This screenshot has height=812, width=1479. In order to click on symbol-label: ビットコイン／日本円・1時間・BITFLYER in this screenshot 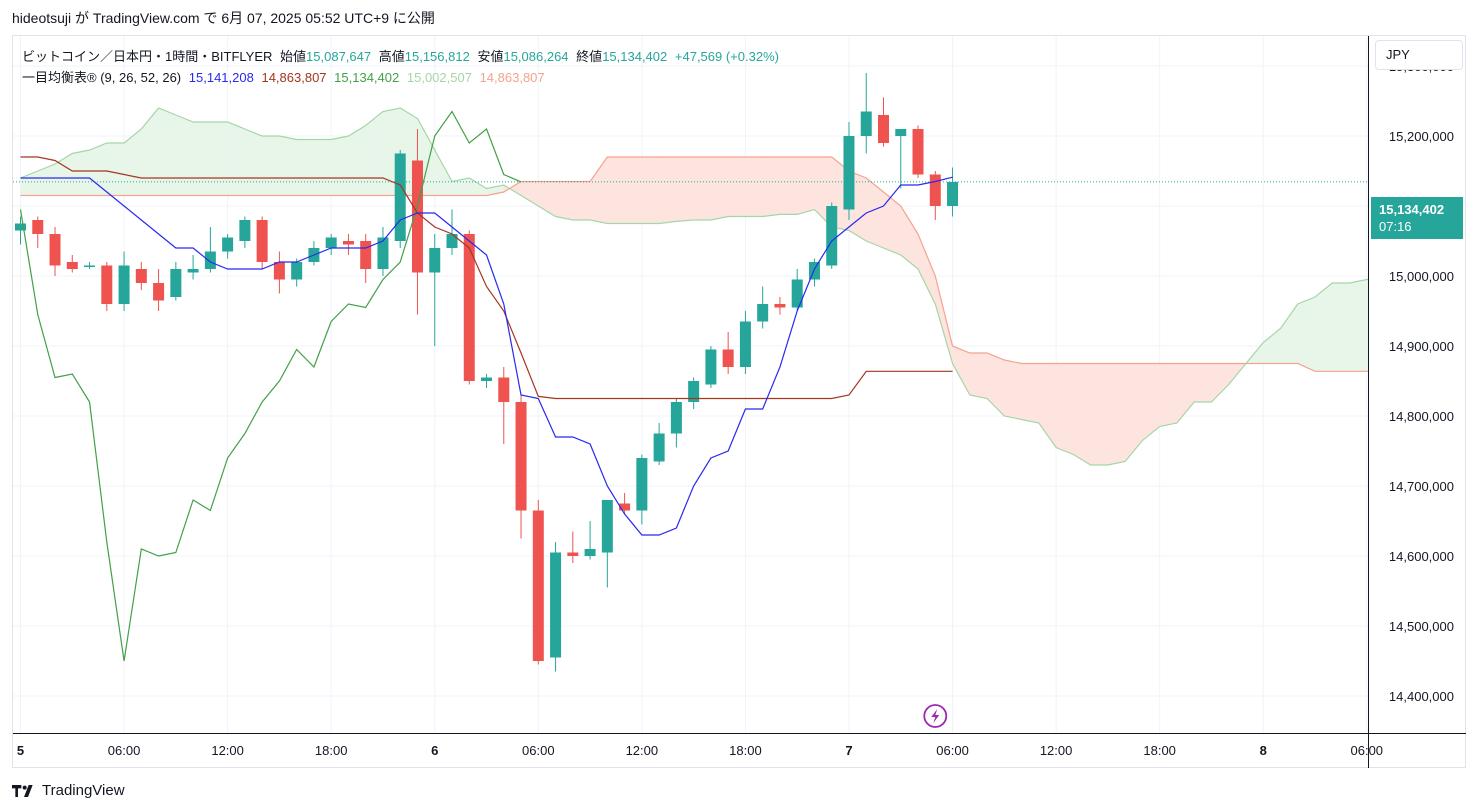, I will do `click(147, 56)`.